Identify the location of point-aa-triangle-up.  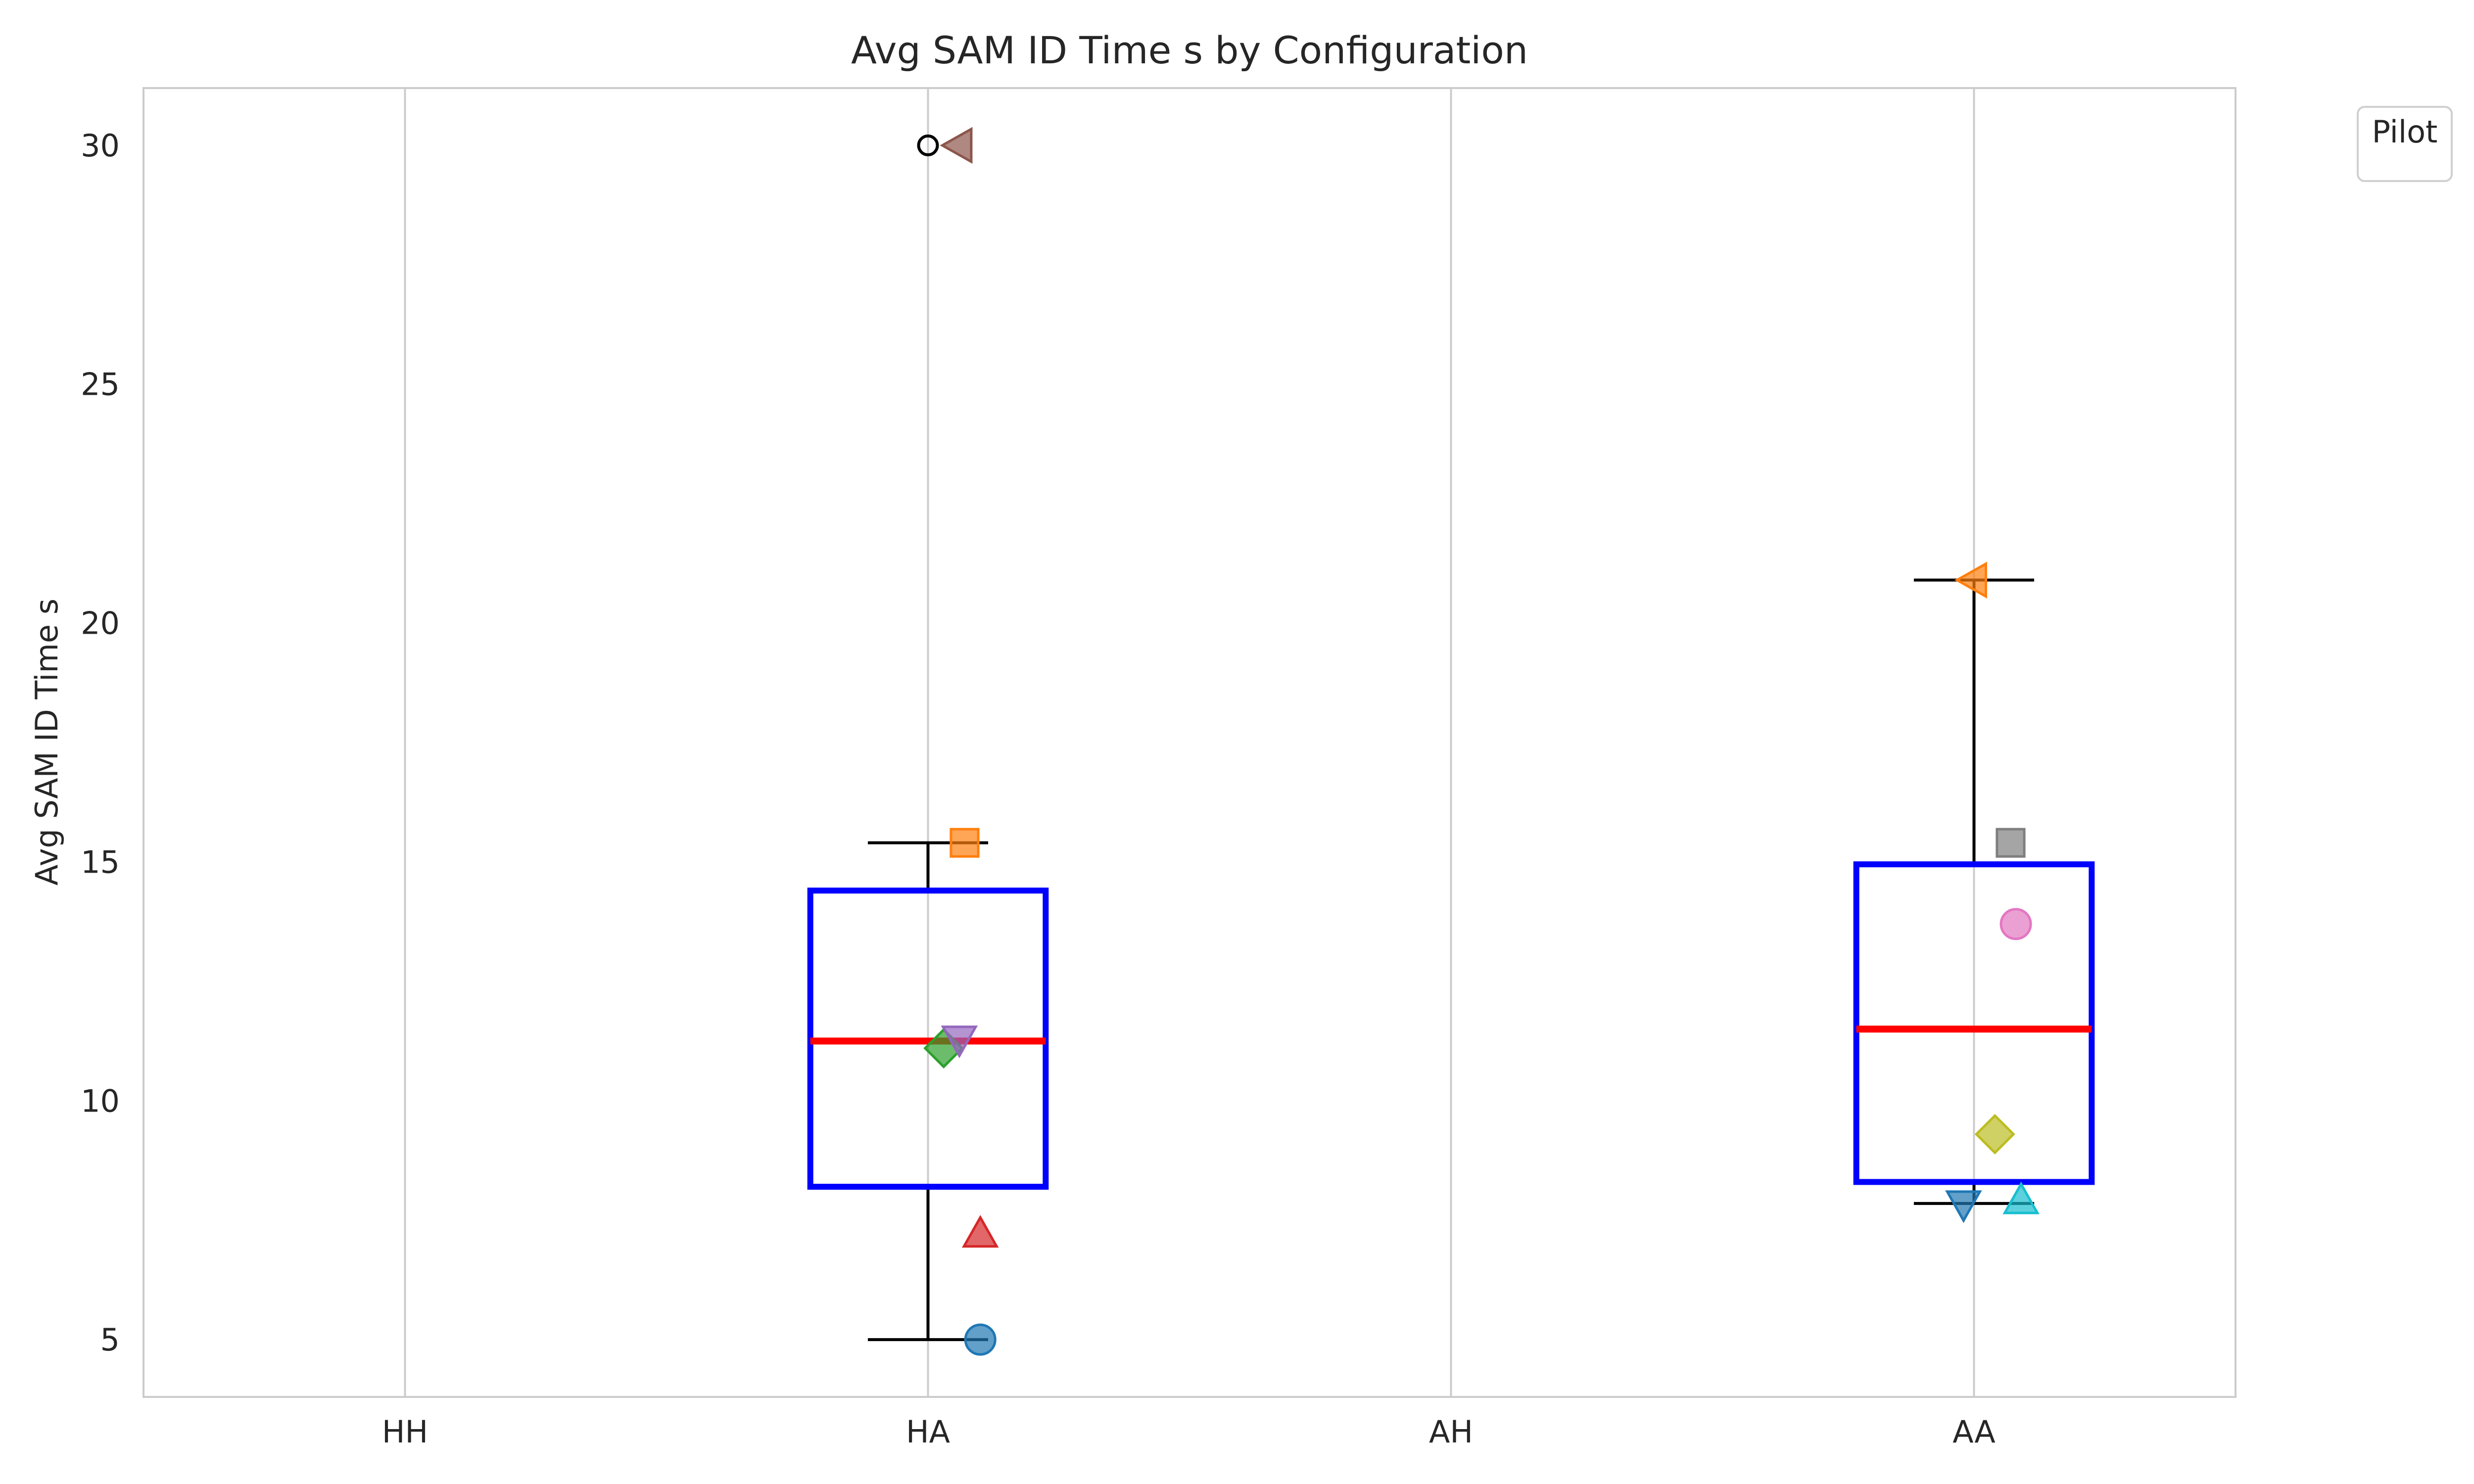
(2021, 1197).